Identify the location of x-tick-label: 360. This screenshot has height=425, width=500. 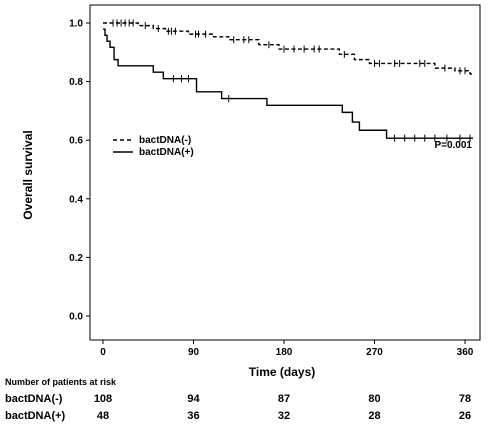
(465, 352).